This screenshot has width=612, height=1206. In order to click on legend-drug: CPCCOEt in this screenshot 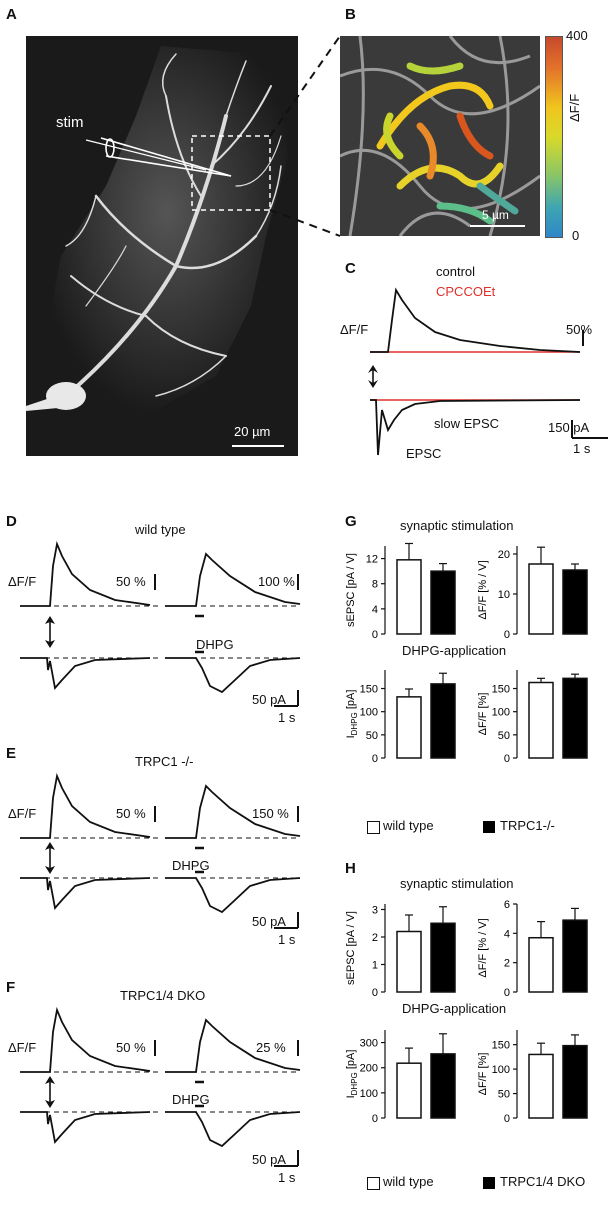, I will do `click(466, 291)`.